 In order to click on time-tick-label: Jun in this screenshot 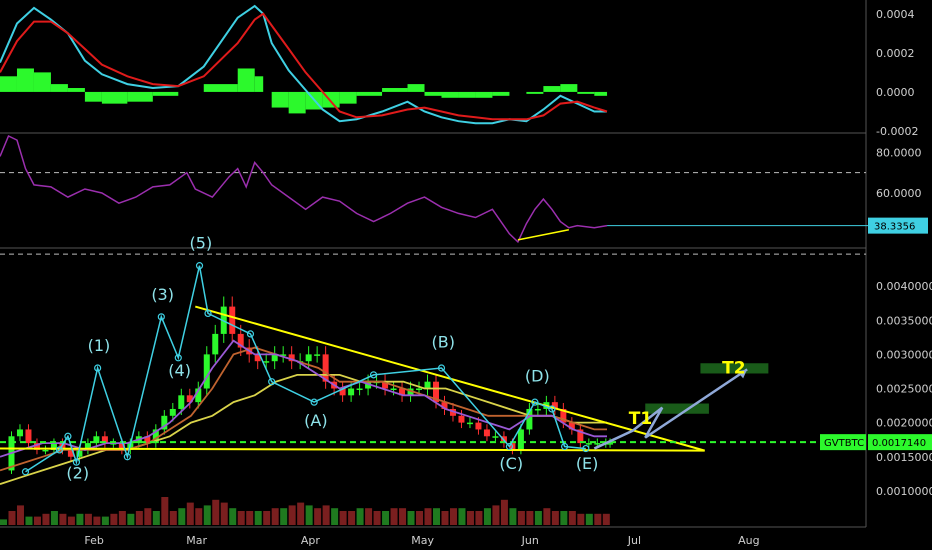, I will do `click(530, 540)`.